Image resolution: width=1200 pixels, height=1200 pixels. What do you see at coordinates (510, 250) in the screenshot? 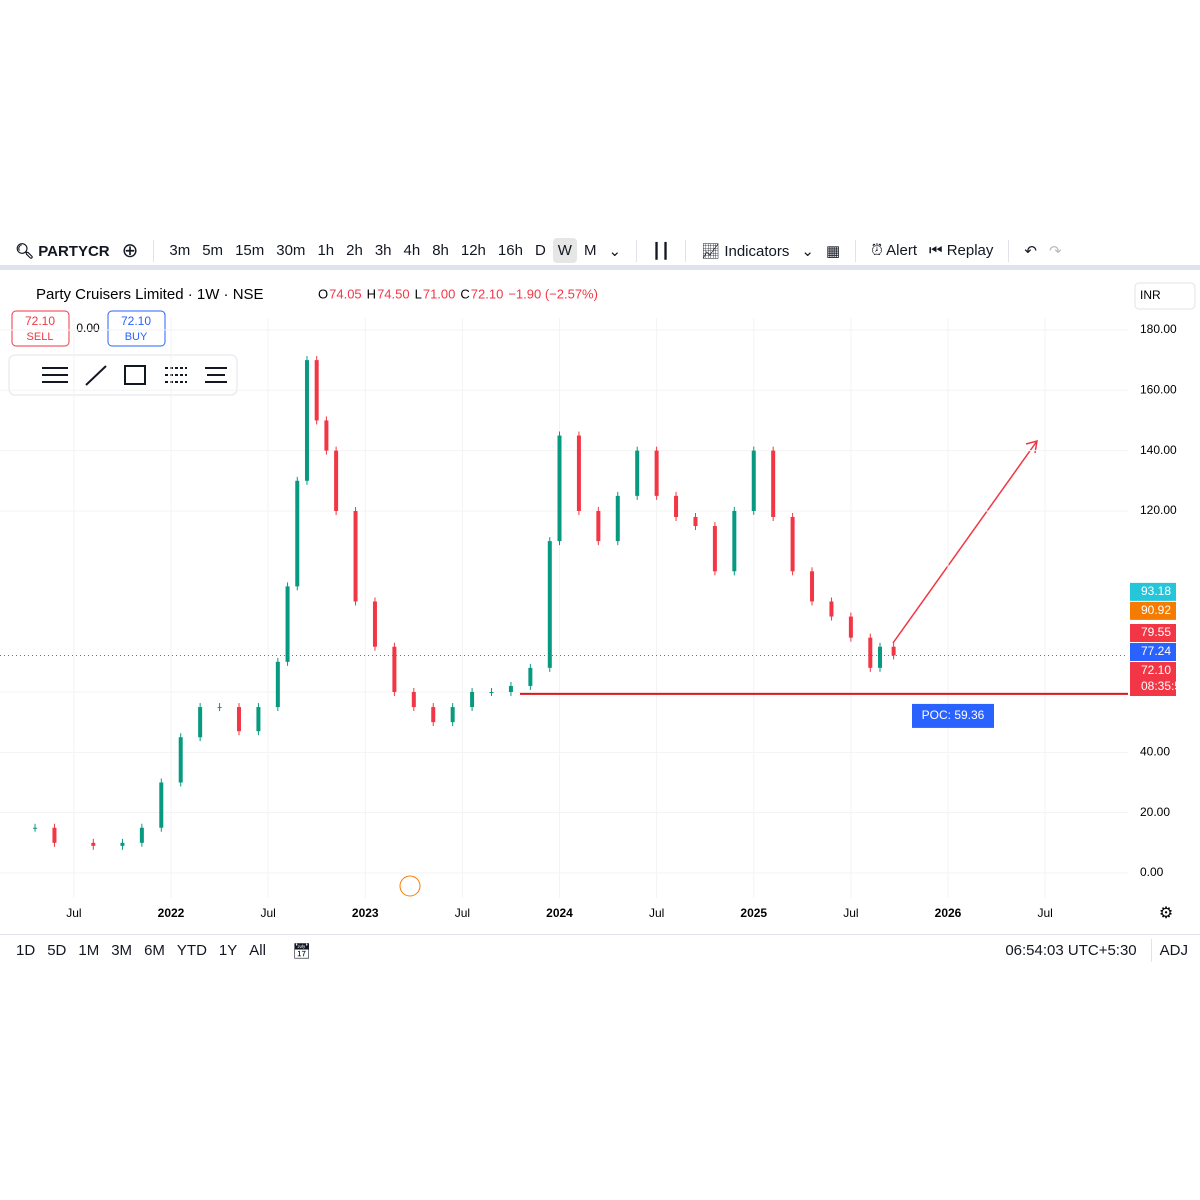
I see `interval-button: 16h` at bounding box center [510, 250].